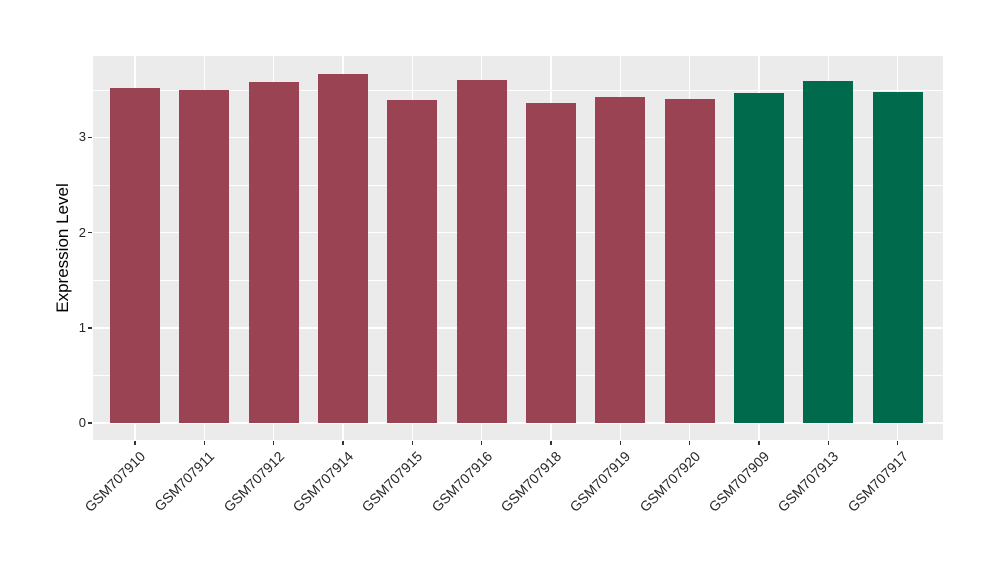 The width and height of the screenshot is (1000, 580). I want to click on bar-GSM707918, so click(550, 263).